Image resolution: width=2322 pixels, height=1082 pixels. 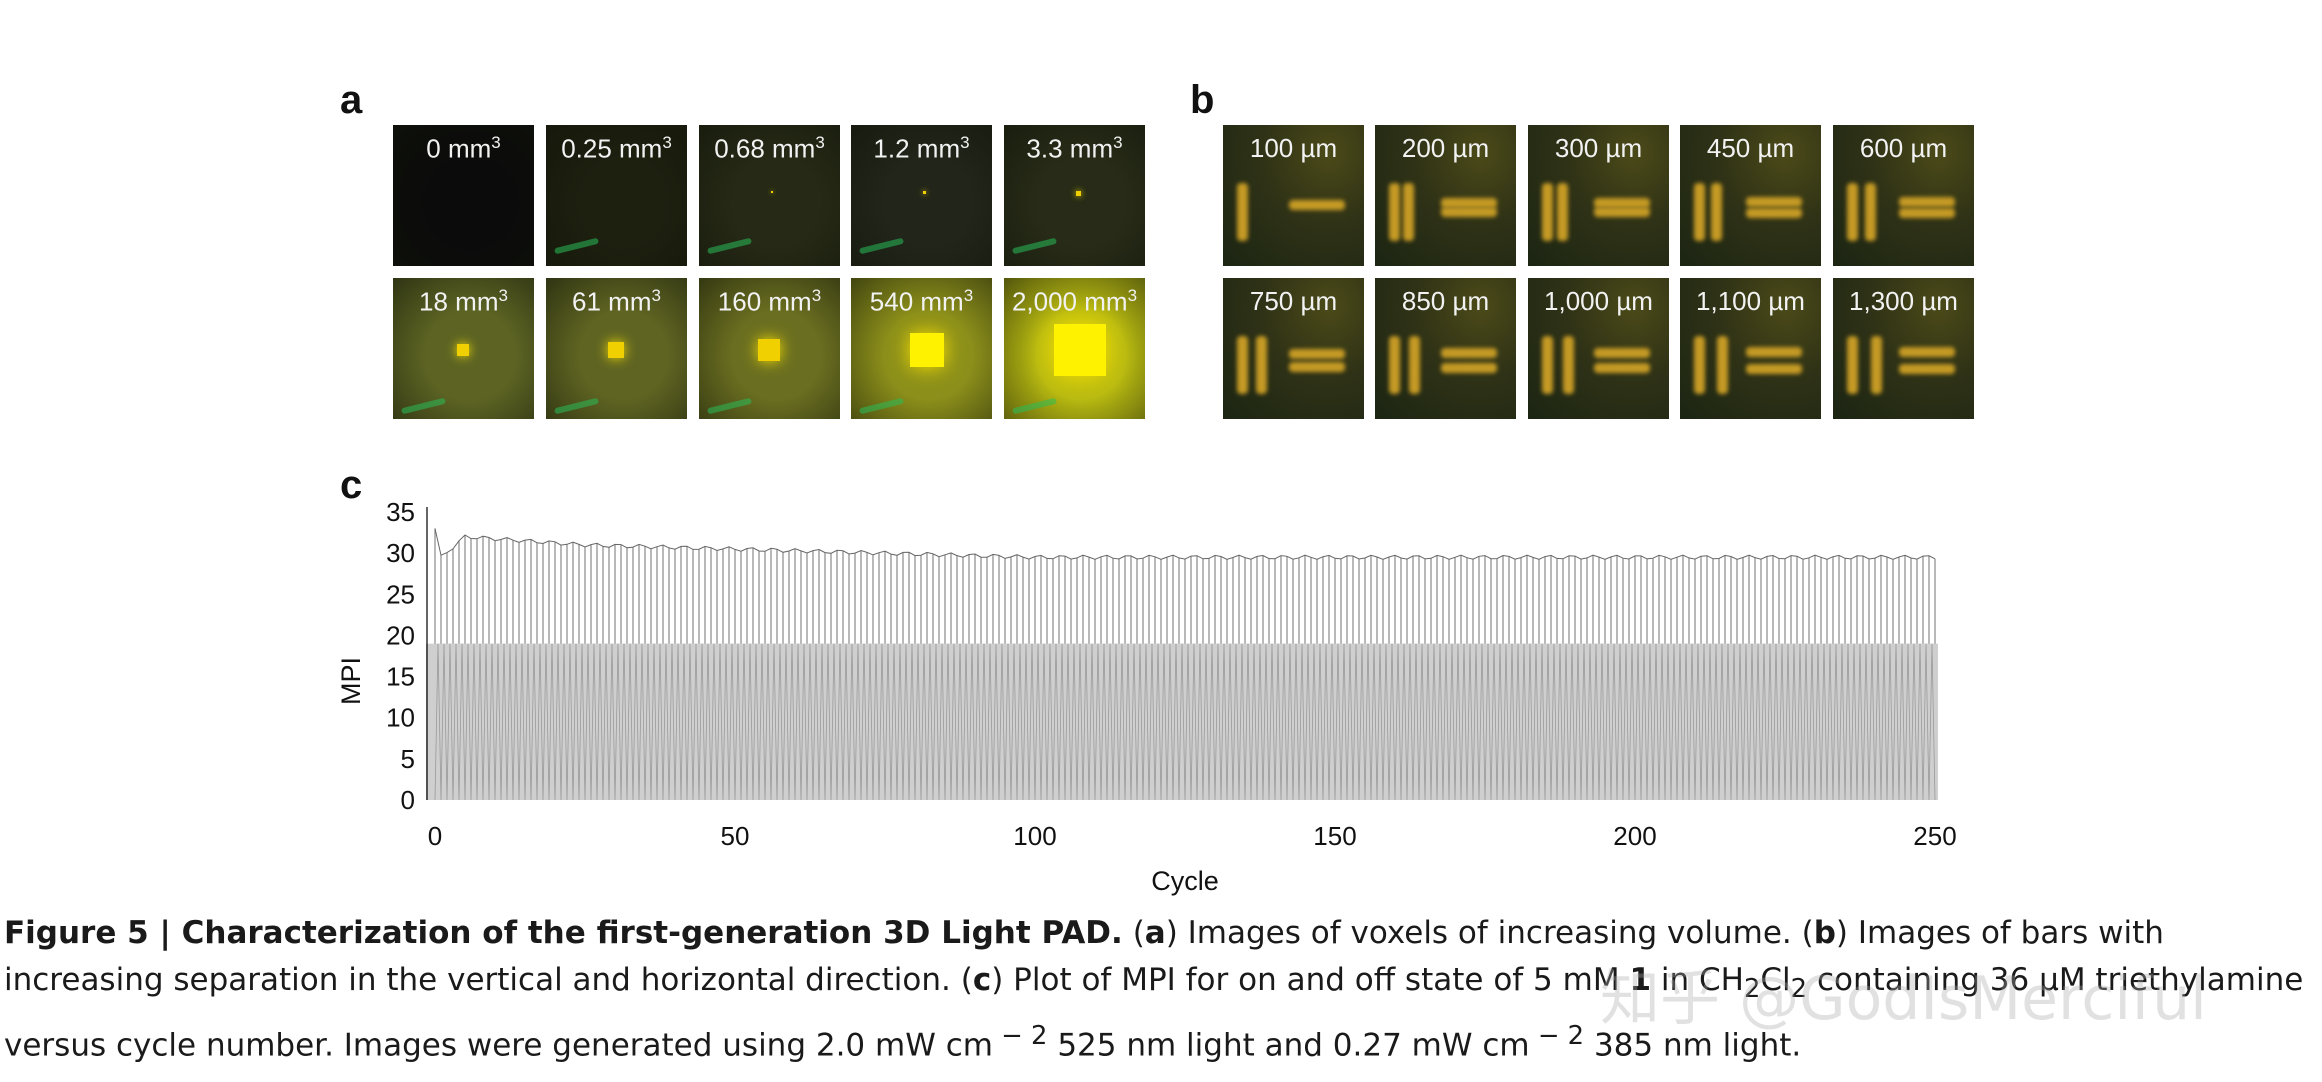 What do you see at coordinates (463, 301) in the screenshot?
I see `voxel-volume-label: 18 mm3` at bounding box center [463, 301].